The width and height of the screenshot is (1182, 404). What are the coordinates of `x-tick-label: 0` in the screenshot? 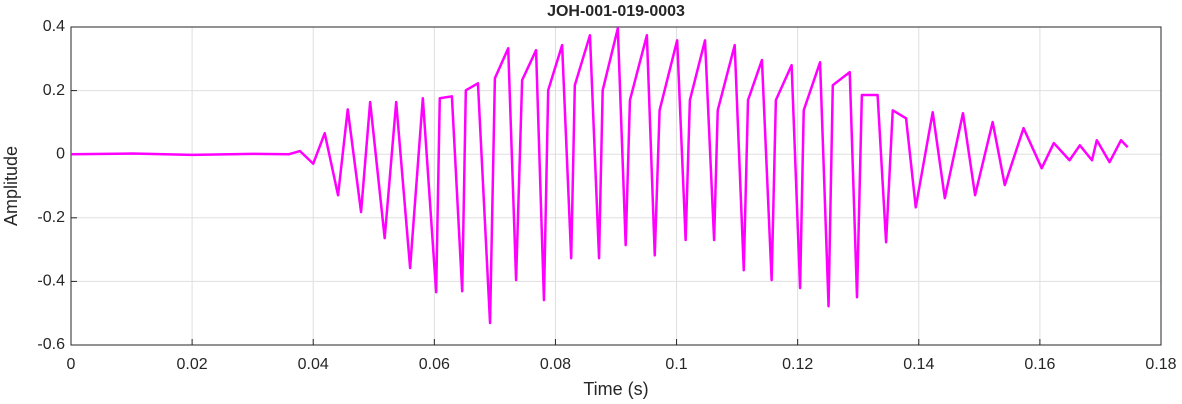 It's located at (71, 364).